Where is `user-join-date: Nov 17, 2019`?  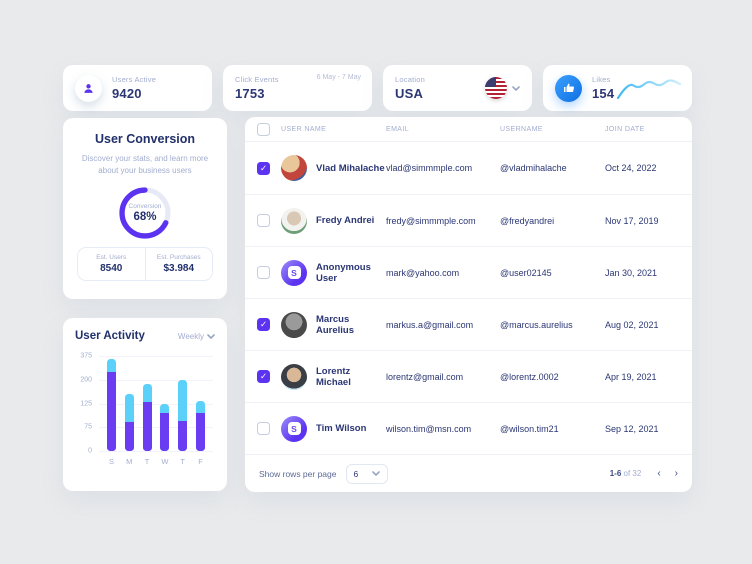
user-join-date: Nov 17, 2019 is located at coordinates (632, 220).